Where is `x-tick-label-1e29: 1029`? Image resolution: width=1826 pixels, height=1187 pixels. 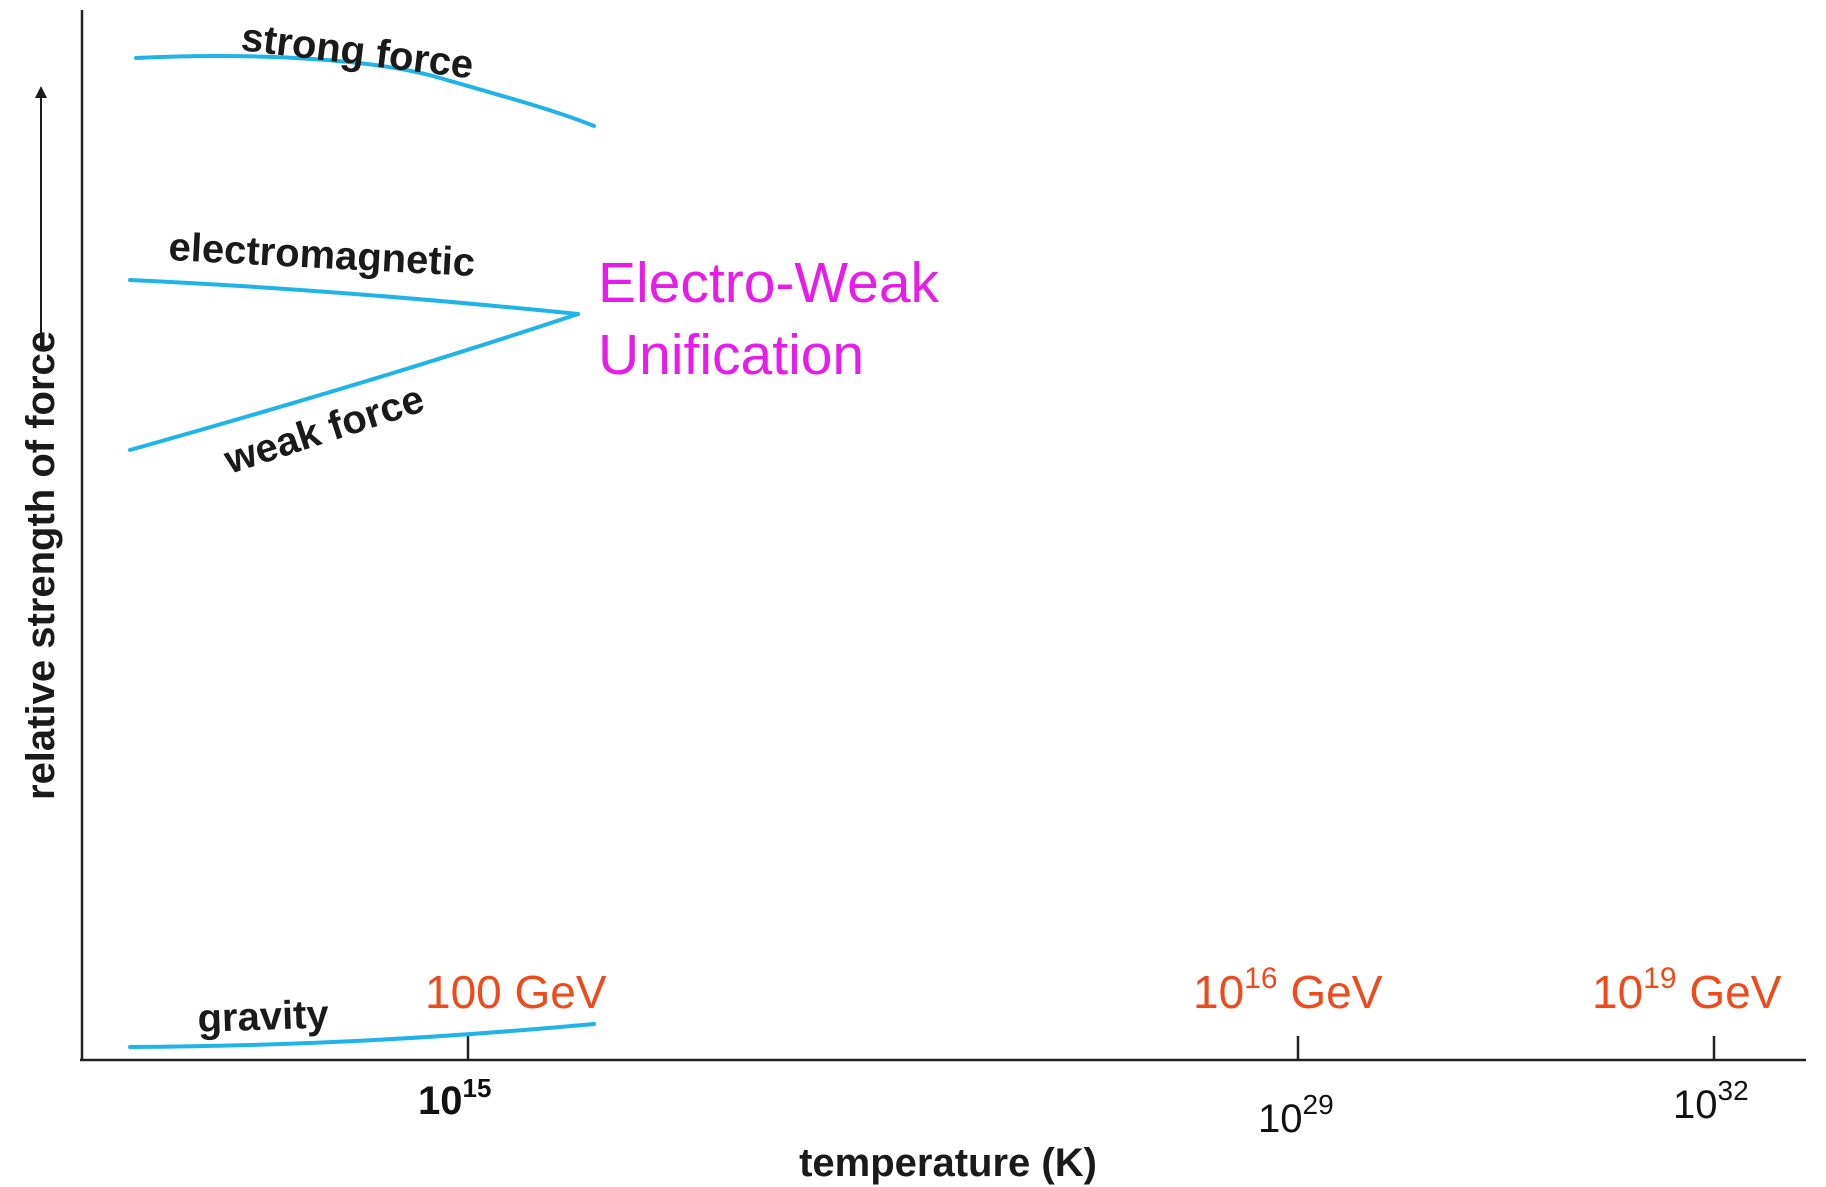
x-tick-label-1e29: 1029 is located at coordinates (1296, 1115).